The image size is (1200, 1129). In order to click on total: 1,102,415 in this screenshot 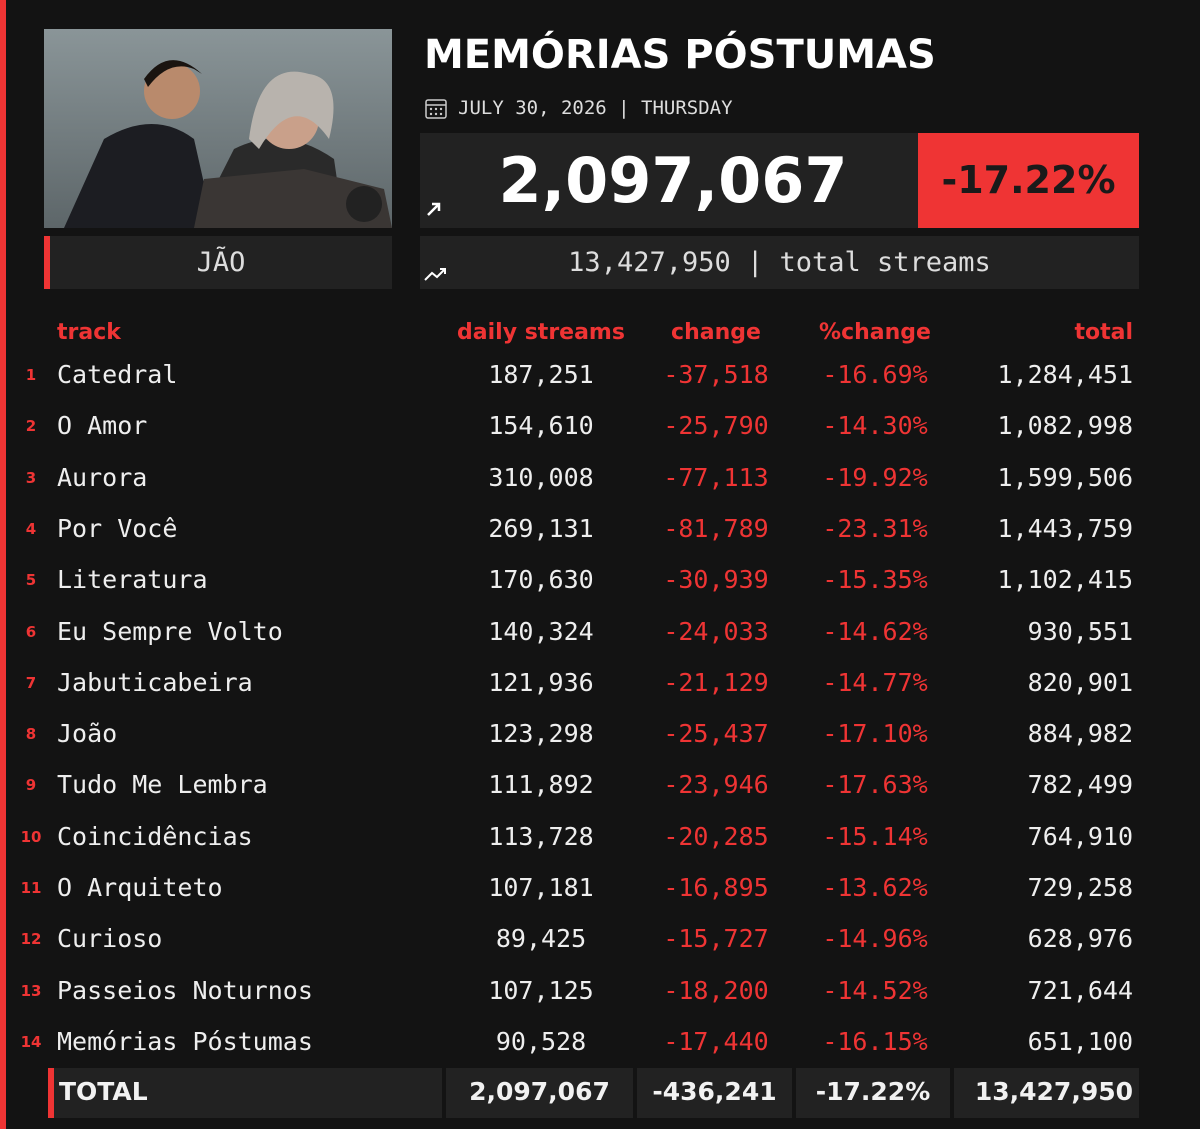, I will do `click(1065, 580)`.